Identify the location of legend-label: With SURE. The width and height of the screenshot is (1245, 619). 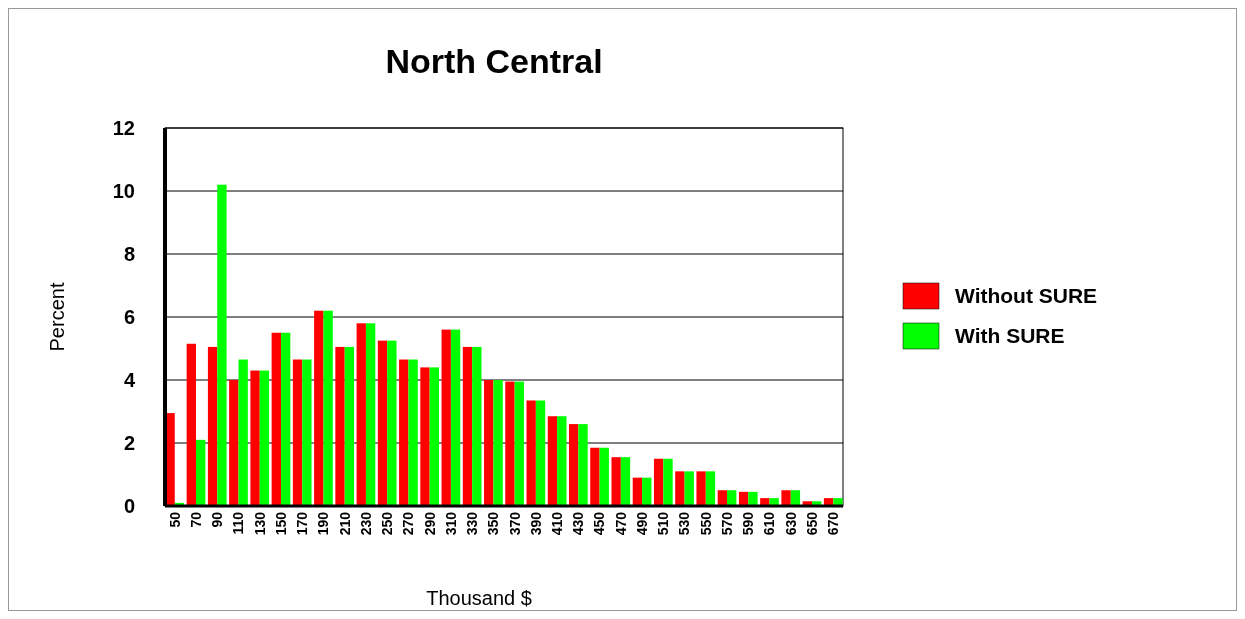
(1010, 336).